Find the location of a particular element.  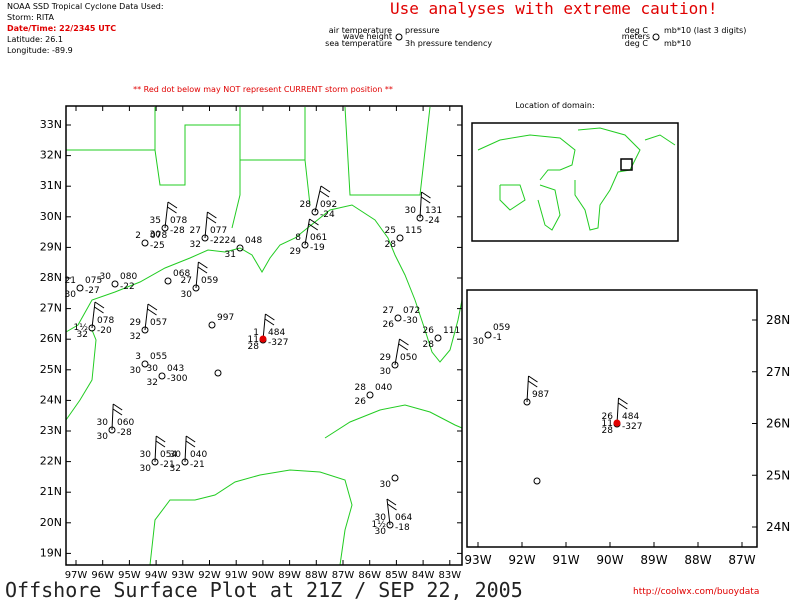

lat-label: 27N is located at coordinates (778, 372).